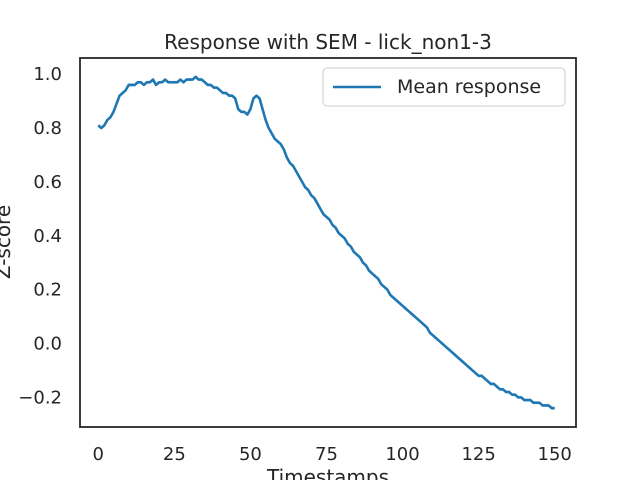 Image resolution: width=640 pixels, height=480 pixels. What do you see at coordinates (250, 454) in the screenshot?
I see `x-tick-label: 50` at bounding box center [250, 454].